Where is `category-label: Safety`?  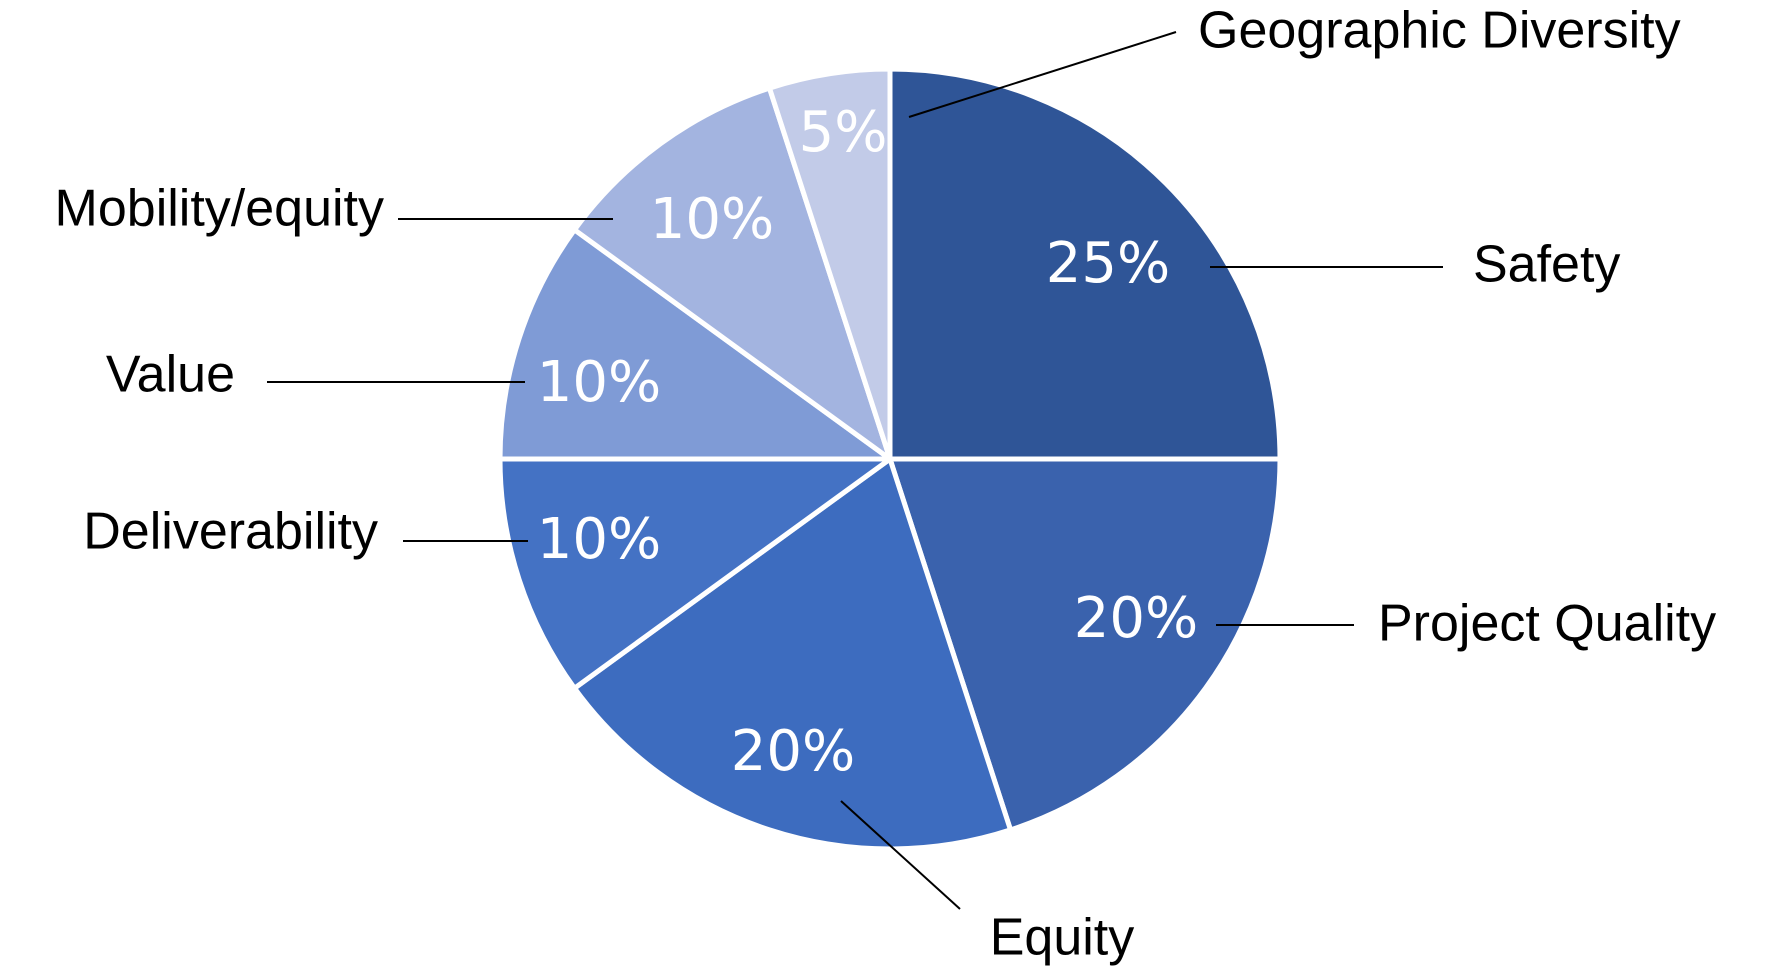 category-label: Safety is located at coordinates (1546, 265).